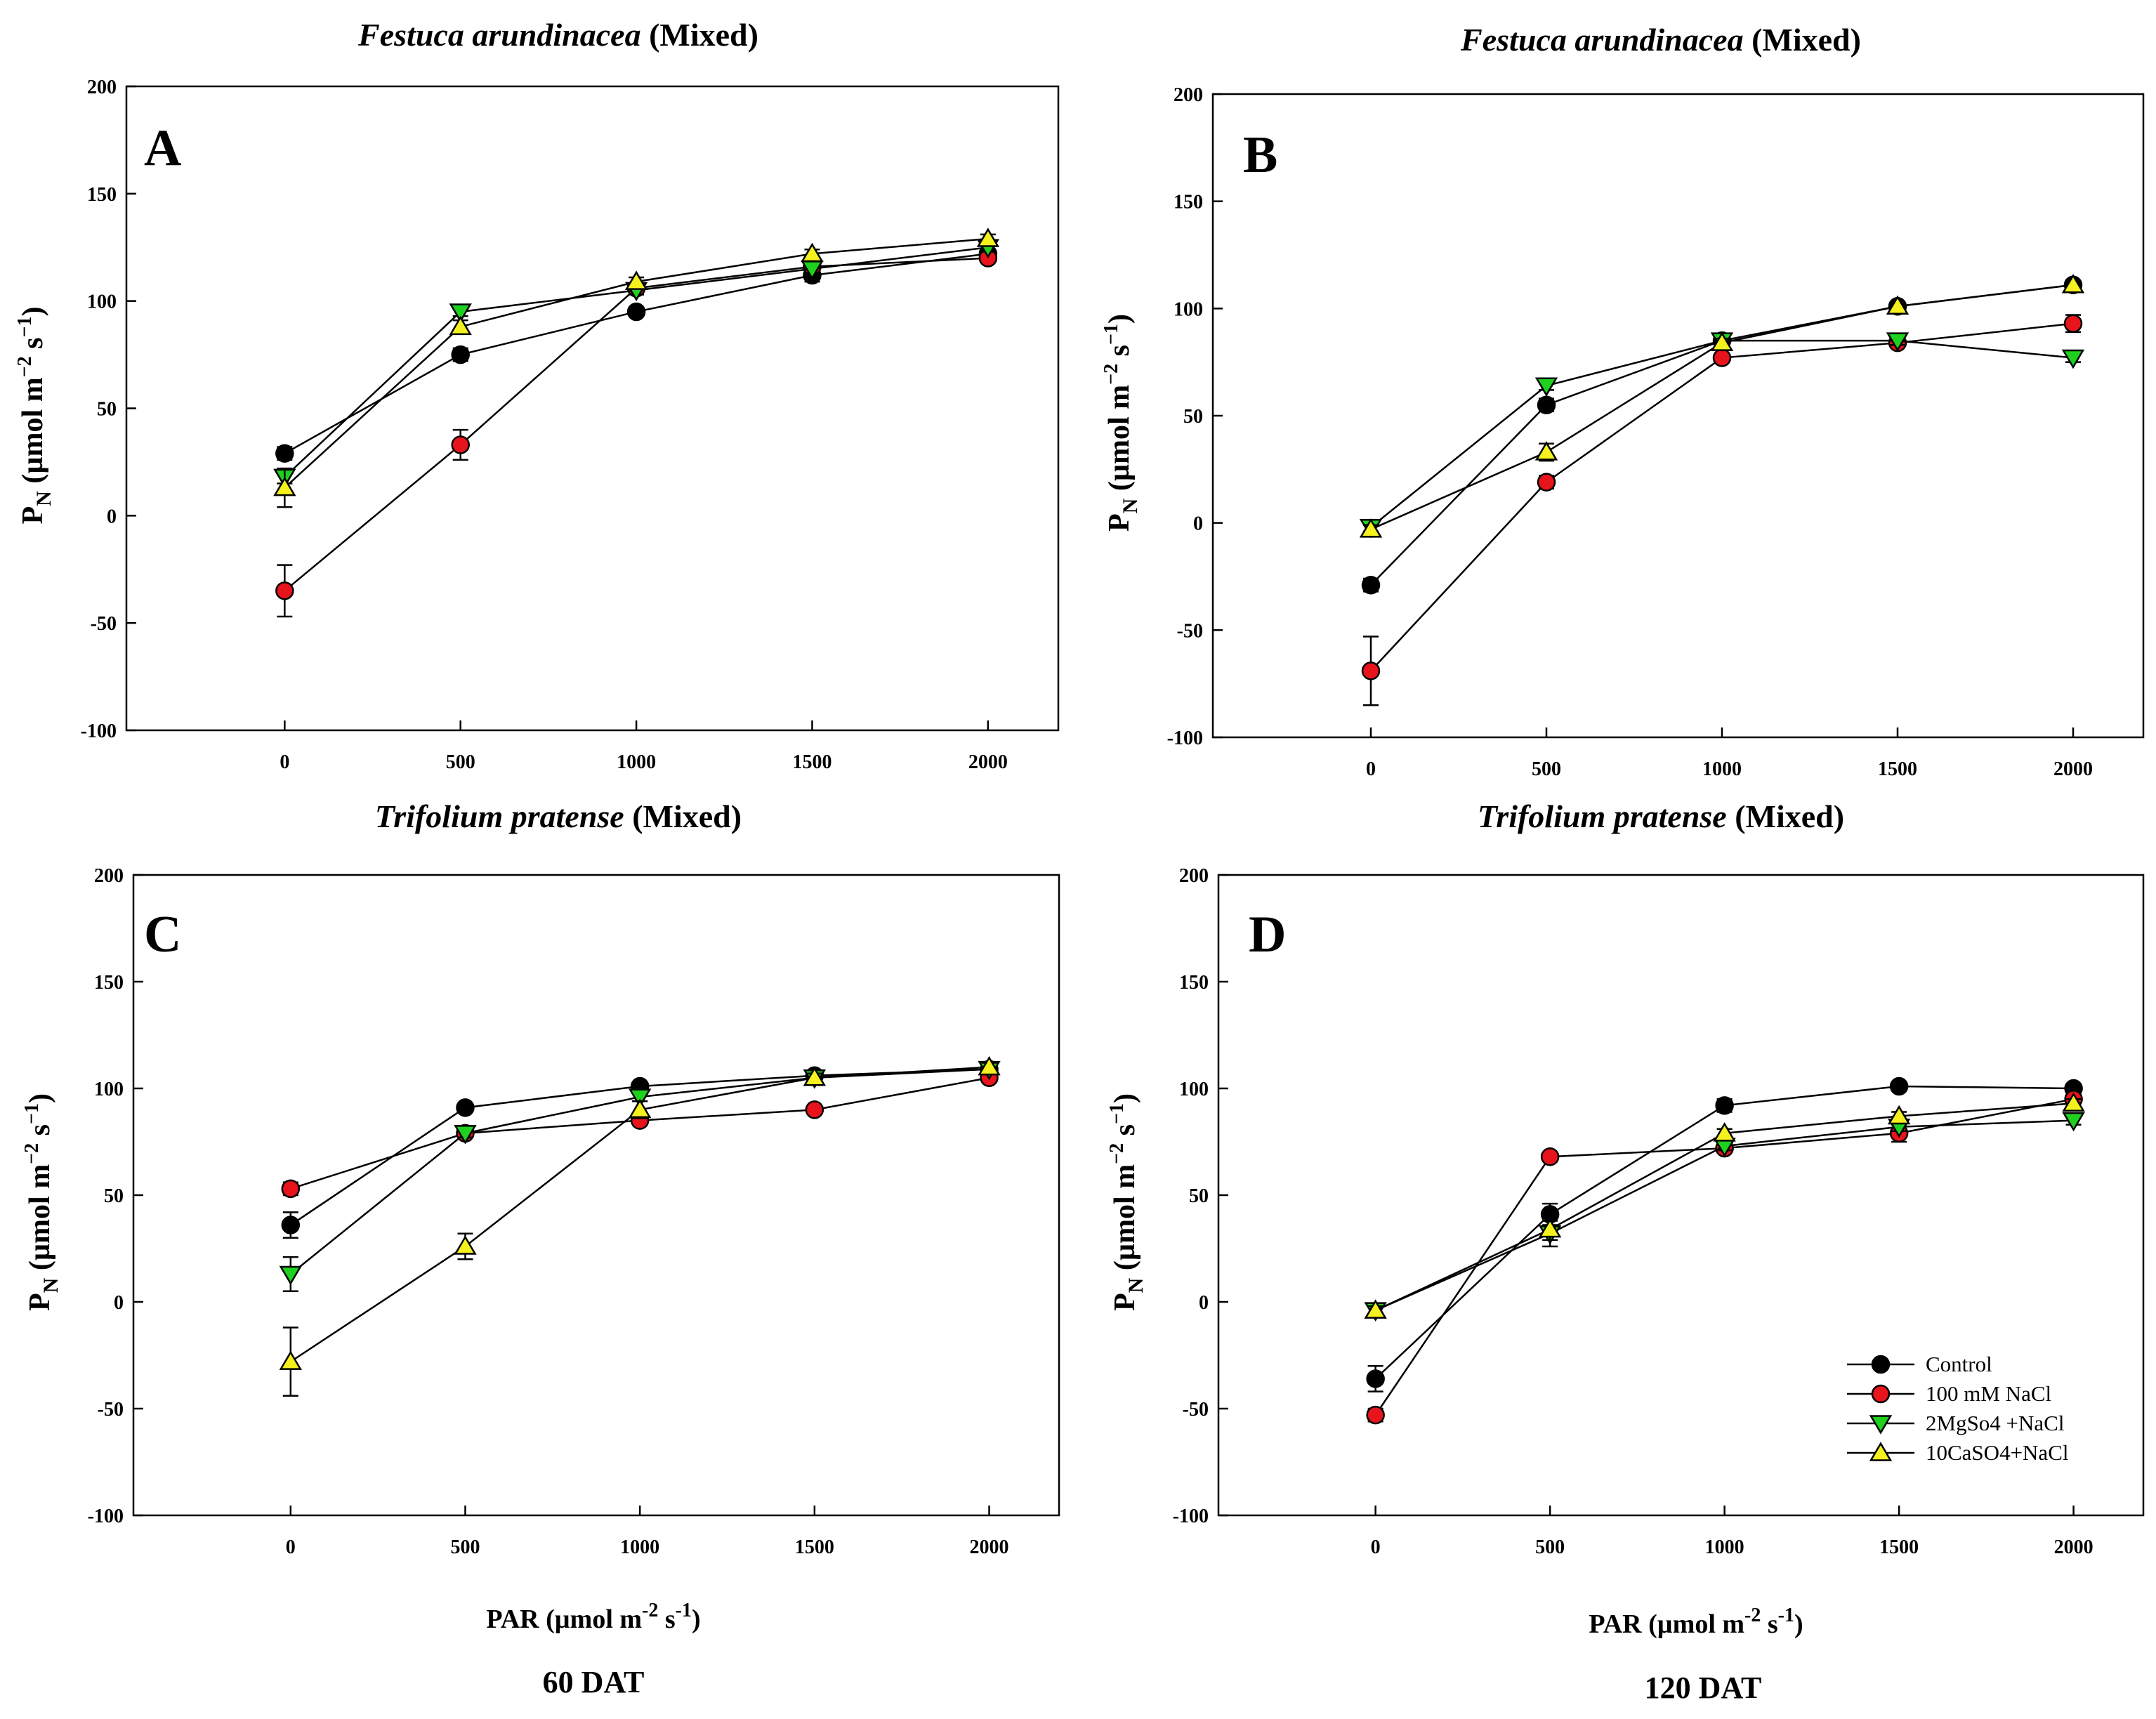 Image resolution: width=2156 pixels, height=1719 pixels. Describe the element at coordinates (1194, 983) in the screenshot. I see `y-tick-label-d: 150` at that location.